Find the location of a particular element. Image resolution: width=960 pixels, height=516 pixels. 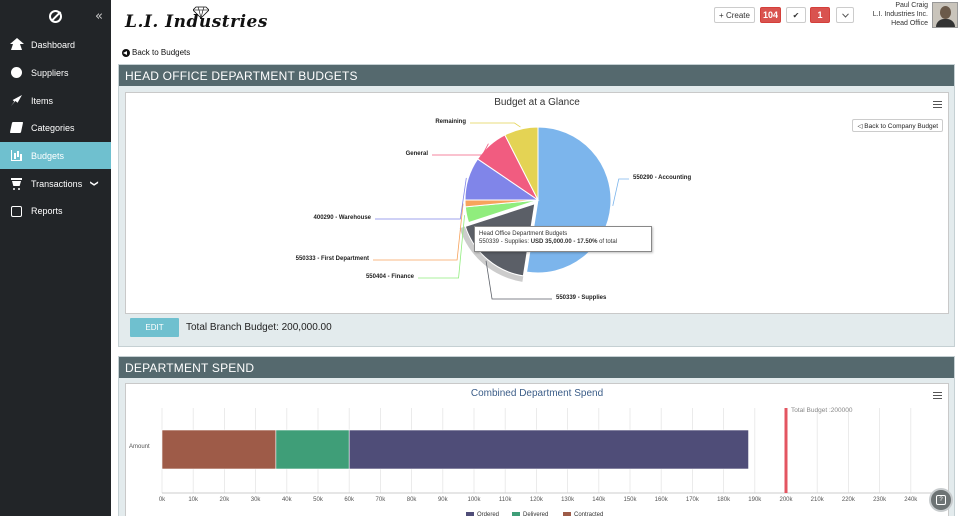

back-to-budgets-link: Back to Budgets is located at coordinates (156, 52).